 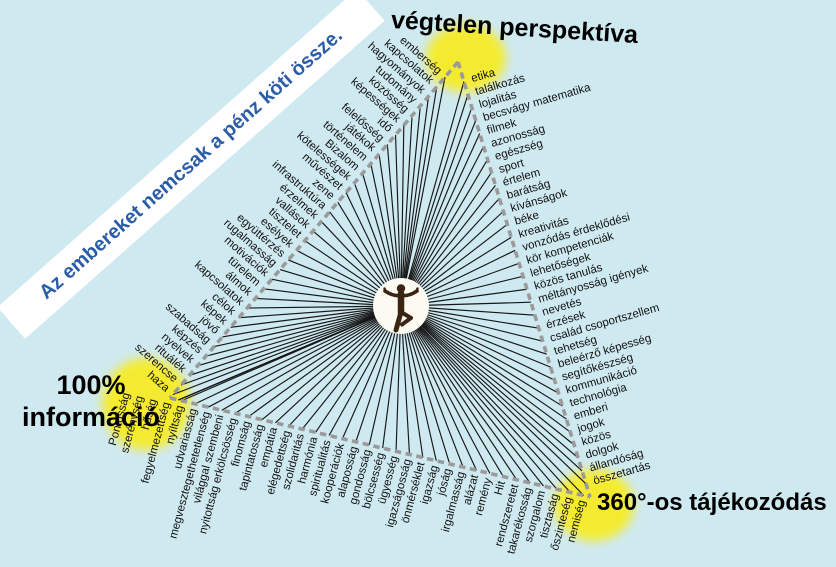 What do you see at coordinates (380, 447) in the screenshot?
I see `triangle-edge-bottom` at bounding box center [380, 447].